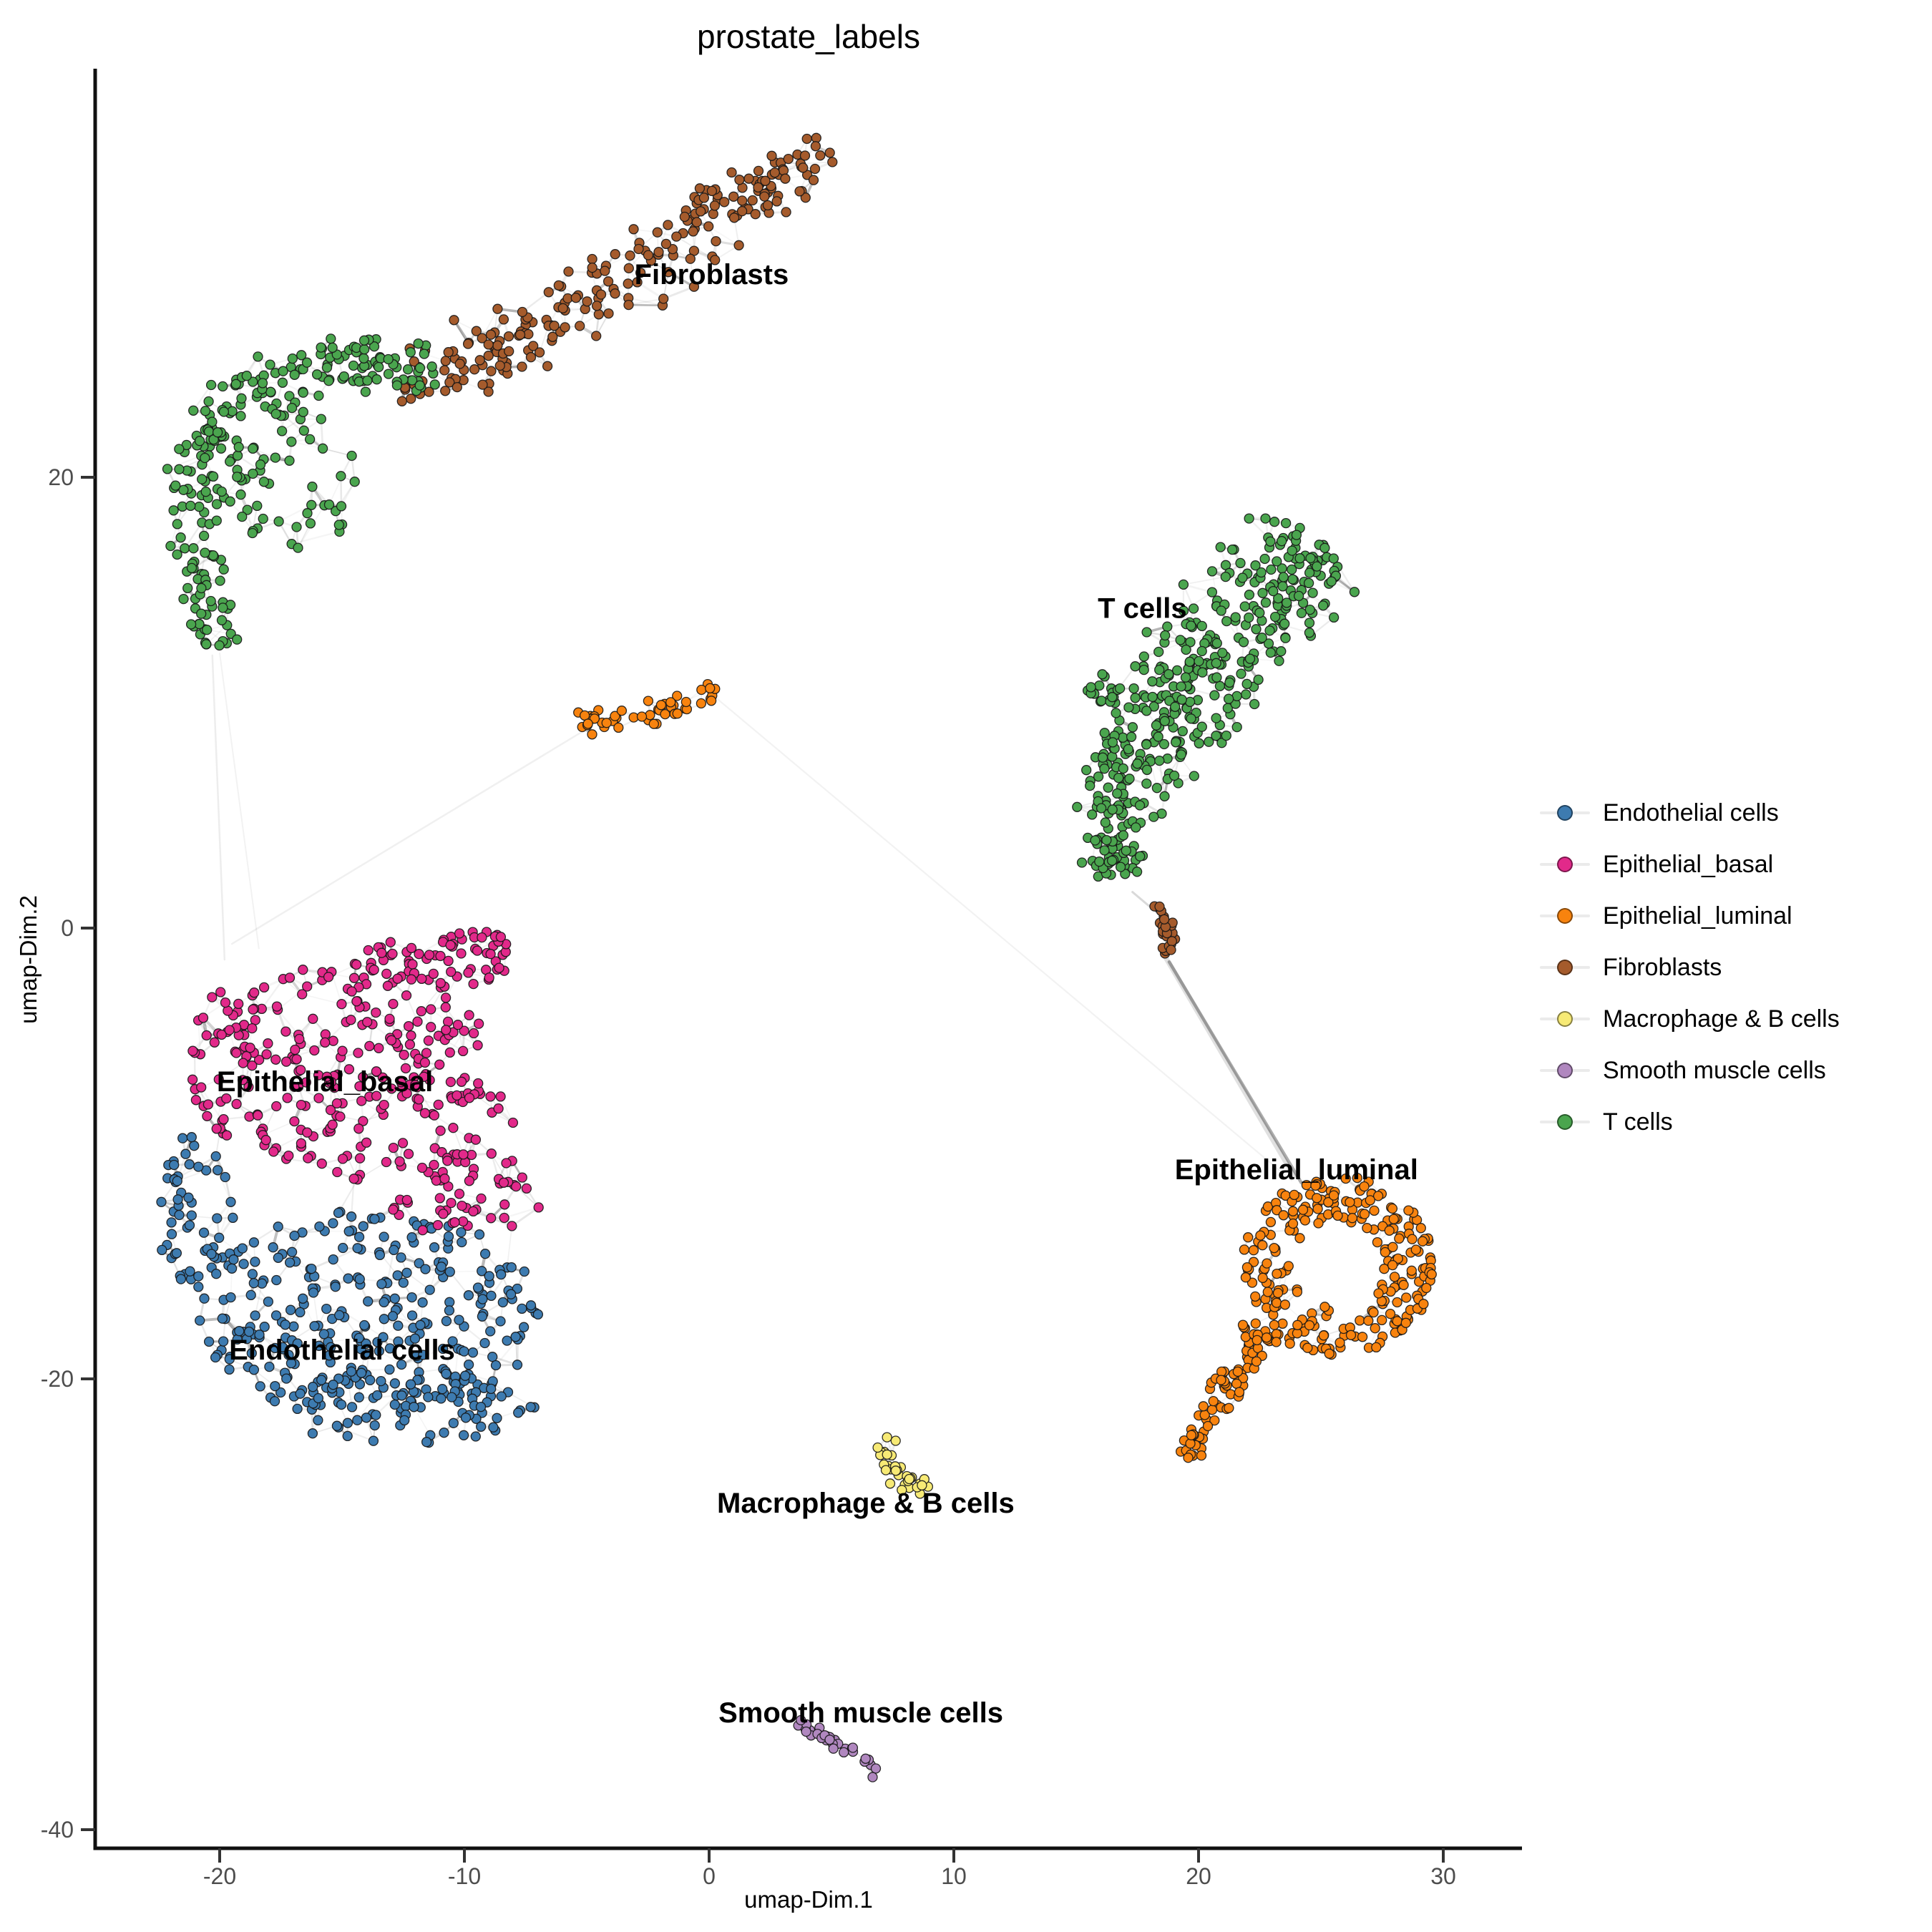  What do you see at coordinates (954, 1876) in the screenshot?
I see `x-tick-label: 10` at bounding box center [954, 1876].